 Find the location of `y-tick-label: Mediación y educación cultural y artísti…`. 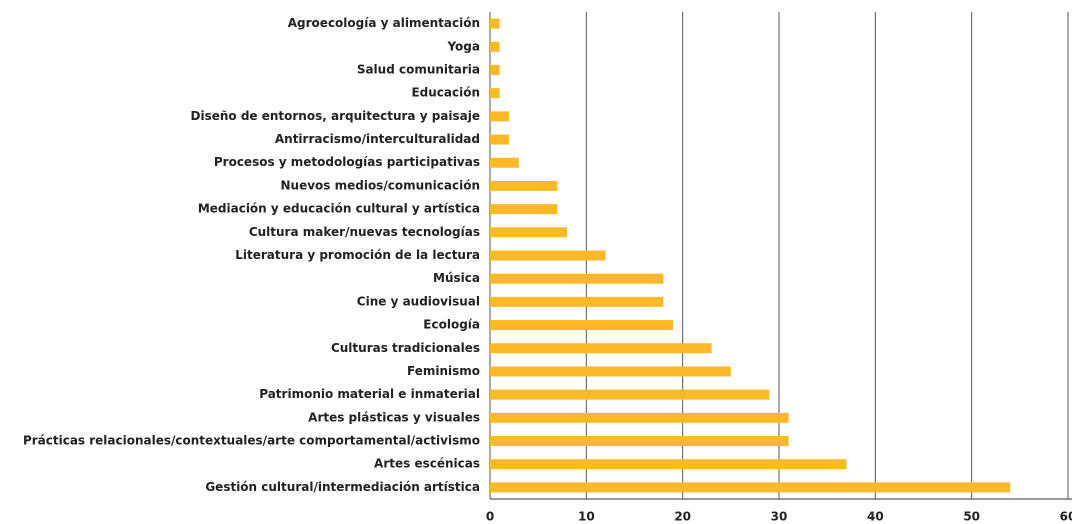

y-tick-label: Mediación y educación cultural y artísti… is located at coordinates (339, 209).